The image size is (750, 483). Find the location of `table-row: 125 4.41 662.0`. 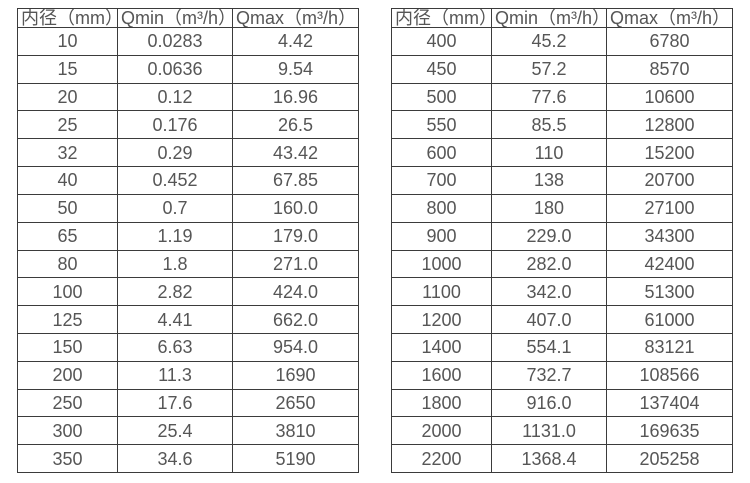

table-row: 125 4.41 662.0 is located at coordinates (188, 319).